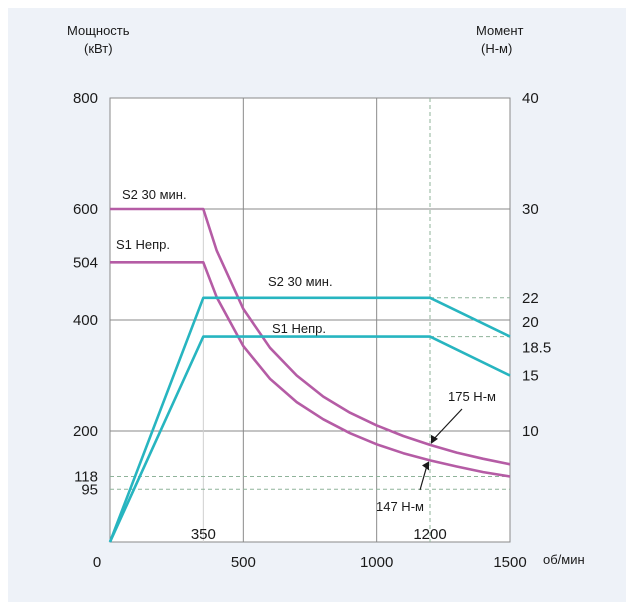  What do you see at coordinates (509, 562) in the screenshot?
I see `x-tick-1500: 1500` at bounding box center [509, 562].